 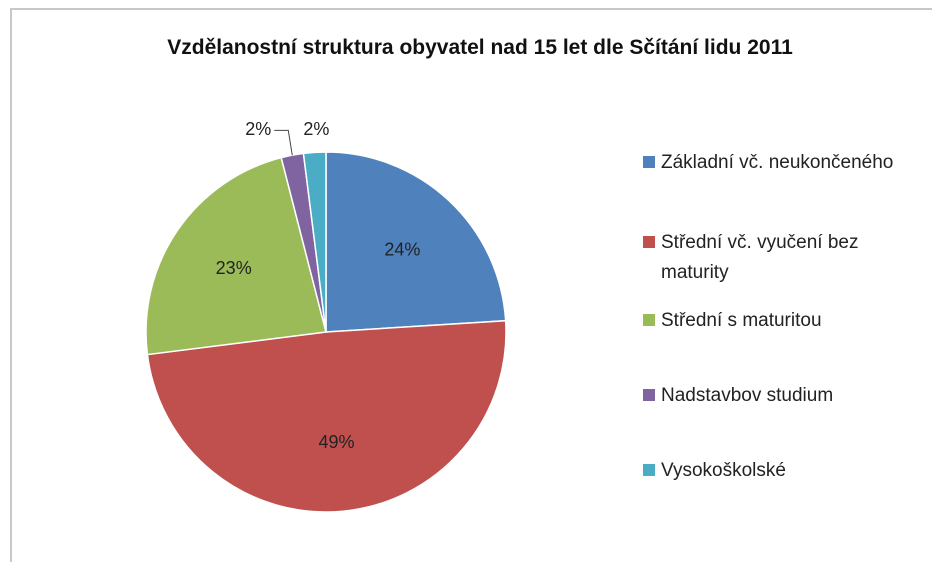 I want to click on legend-label: Základní vč. neukončeného, so click(x=777, y=162).